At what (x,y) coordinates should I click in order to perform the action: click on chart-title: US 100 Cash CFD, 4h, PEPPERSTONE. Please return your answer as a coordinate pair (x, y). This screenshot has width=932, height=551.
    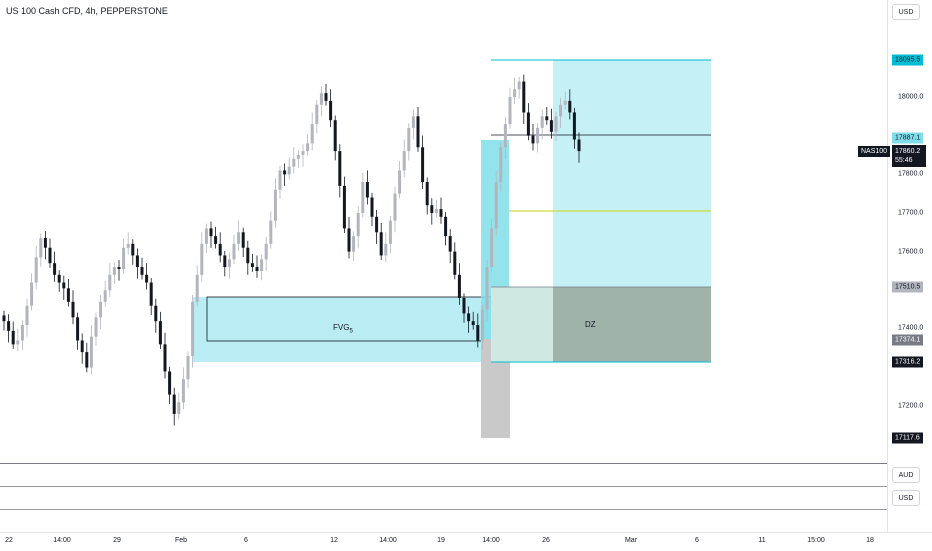
    Looking at the image, I should click on (87, 11).